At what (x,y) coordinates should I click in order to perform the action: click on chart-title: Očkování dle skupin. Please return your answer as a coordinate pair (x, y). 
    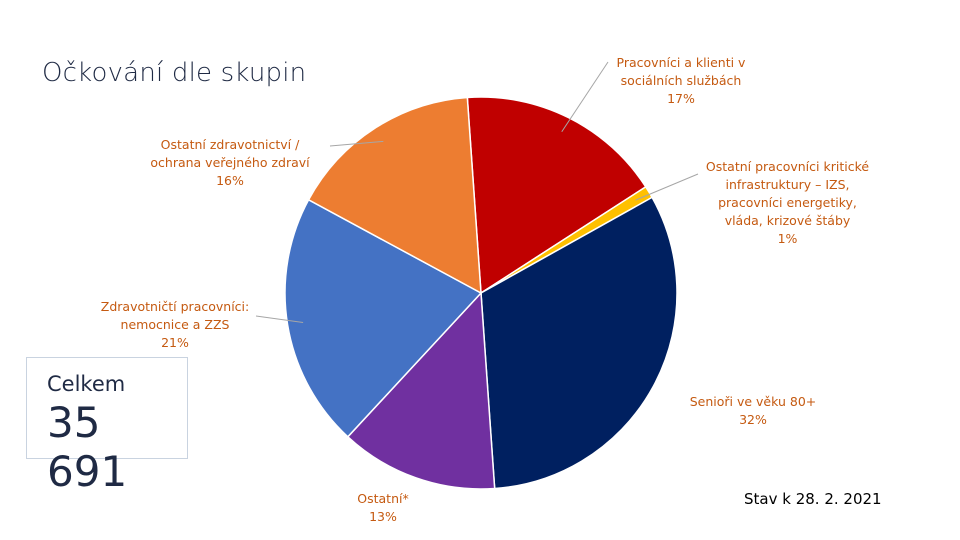
    Looking at the image, I should click on (174, 73).